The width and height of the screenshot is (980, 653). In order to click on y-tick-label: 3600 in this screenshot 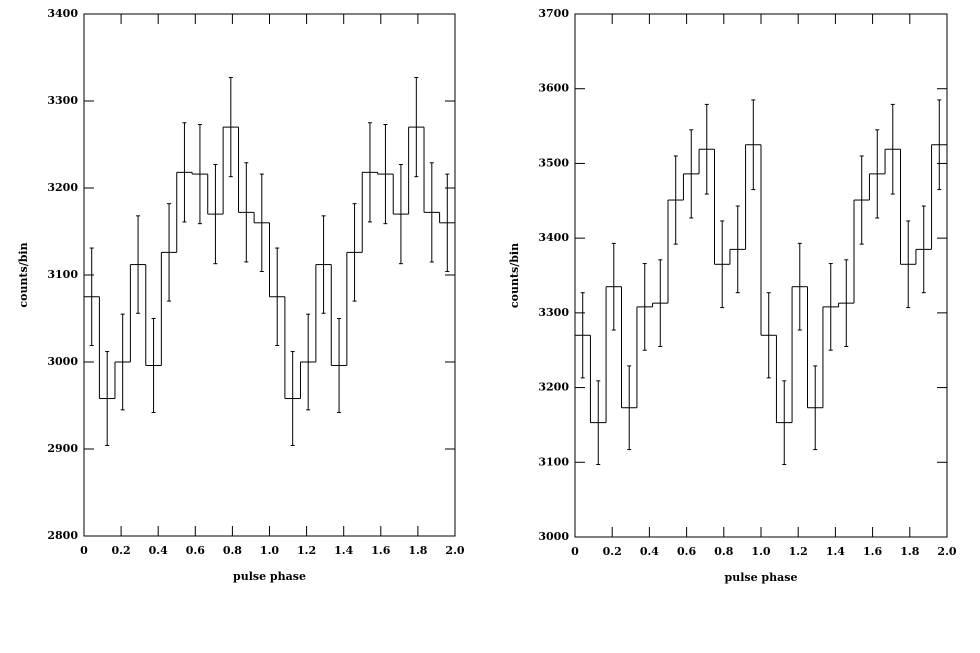, I will do `click(553, 88)`.